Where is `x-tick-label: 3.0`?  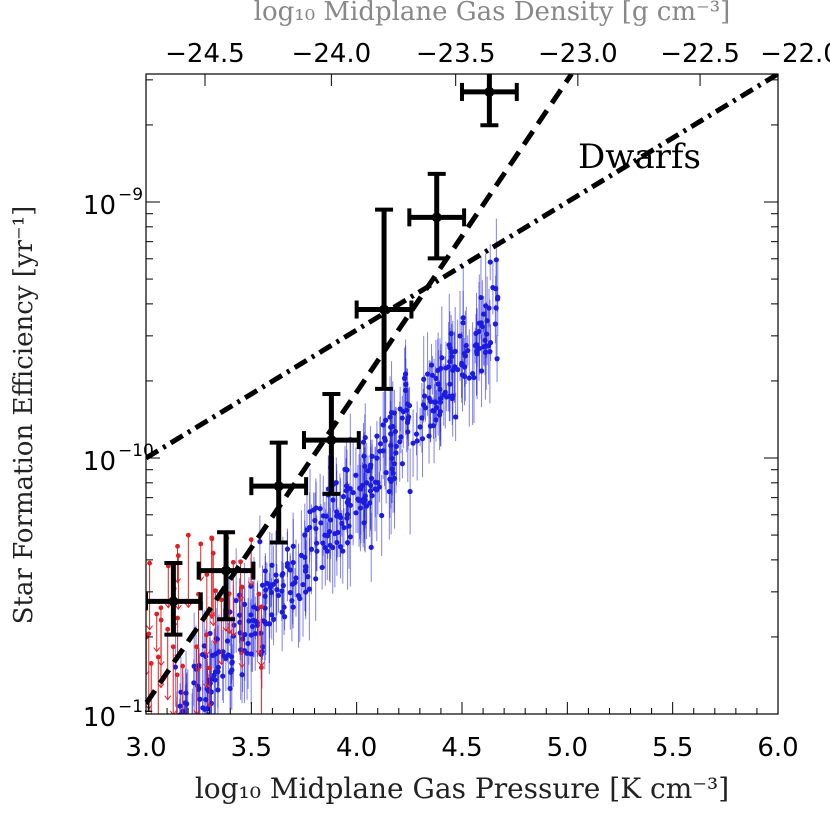 x-tick-label: 3.0 is located at coordinates (145, 748).